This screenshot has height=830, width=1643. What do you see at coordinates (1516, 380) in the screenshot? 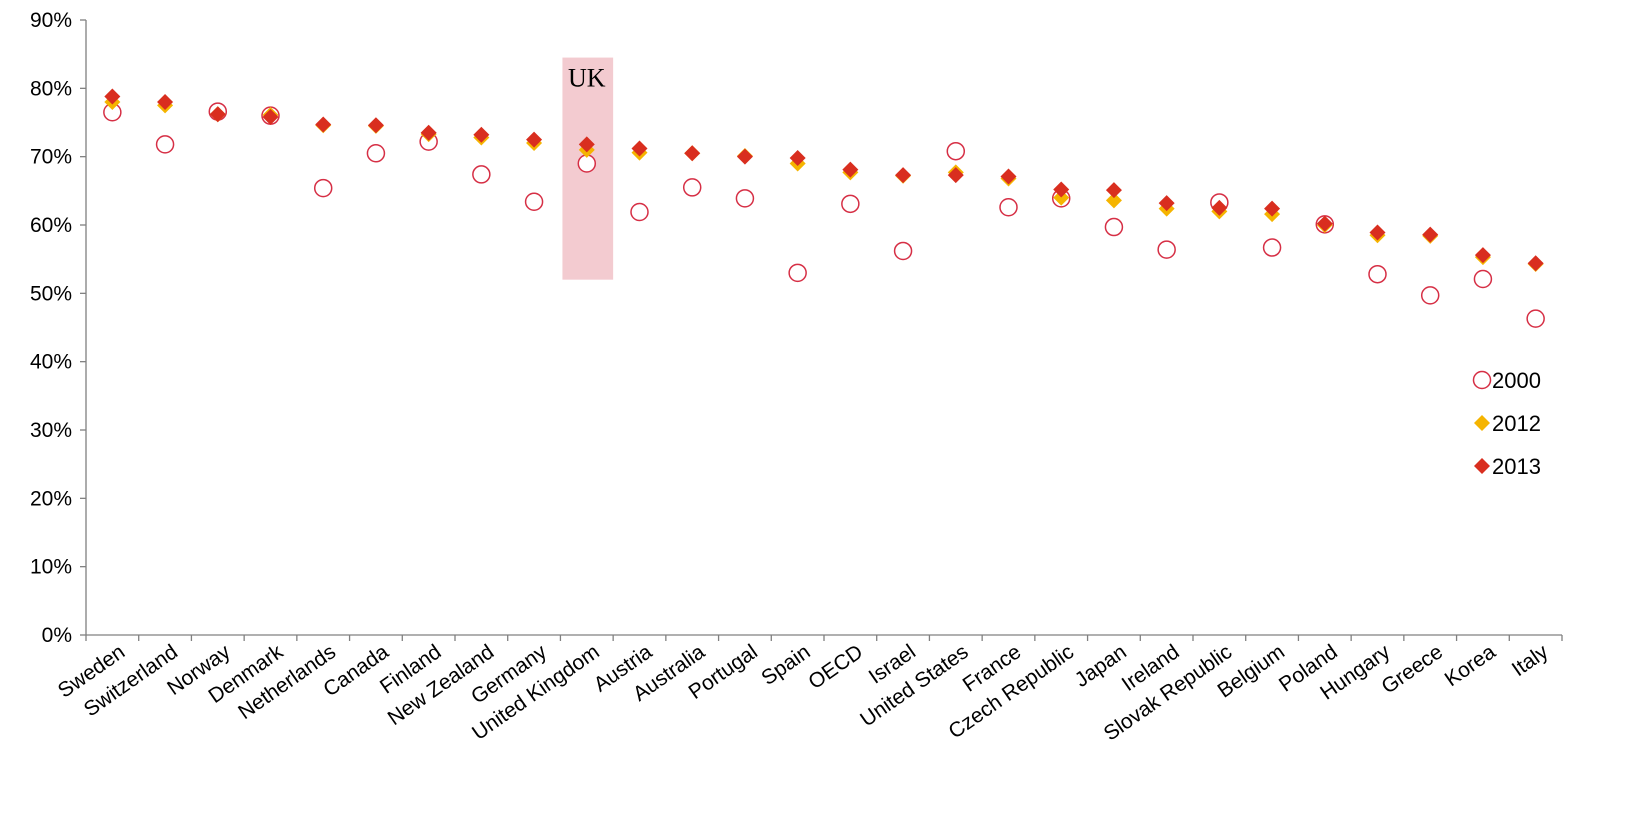
I see `legend-label-2000: 2000` at bounding box center [1516, 380].